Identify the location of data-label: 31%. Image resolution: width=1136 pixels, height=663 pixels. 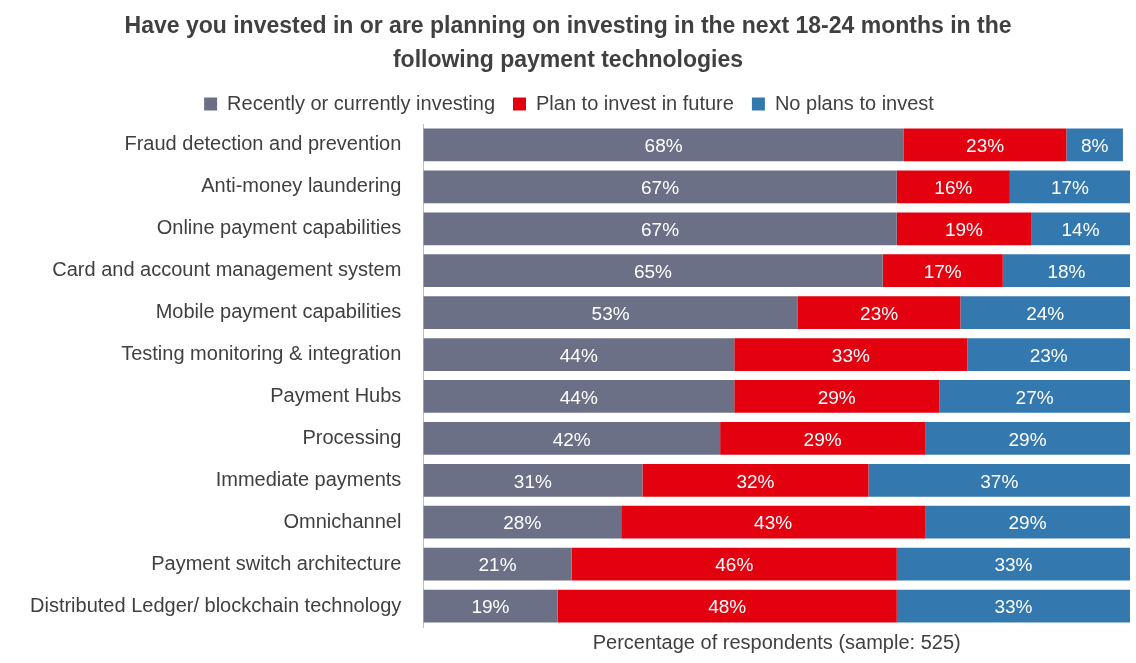
(532, 481).